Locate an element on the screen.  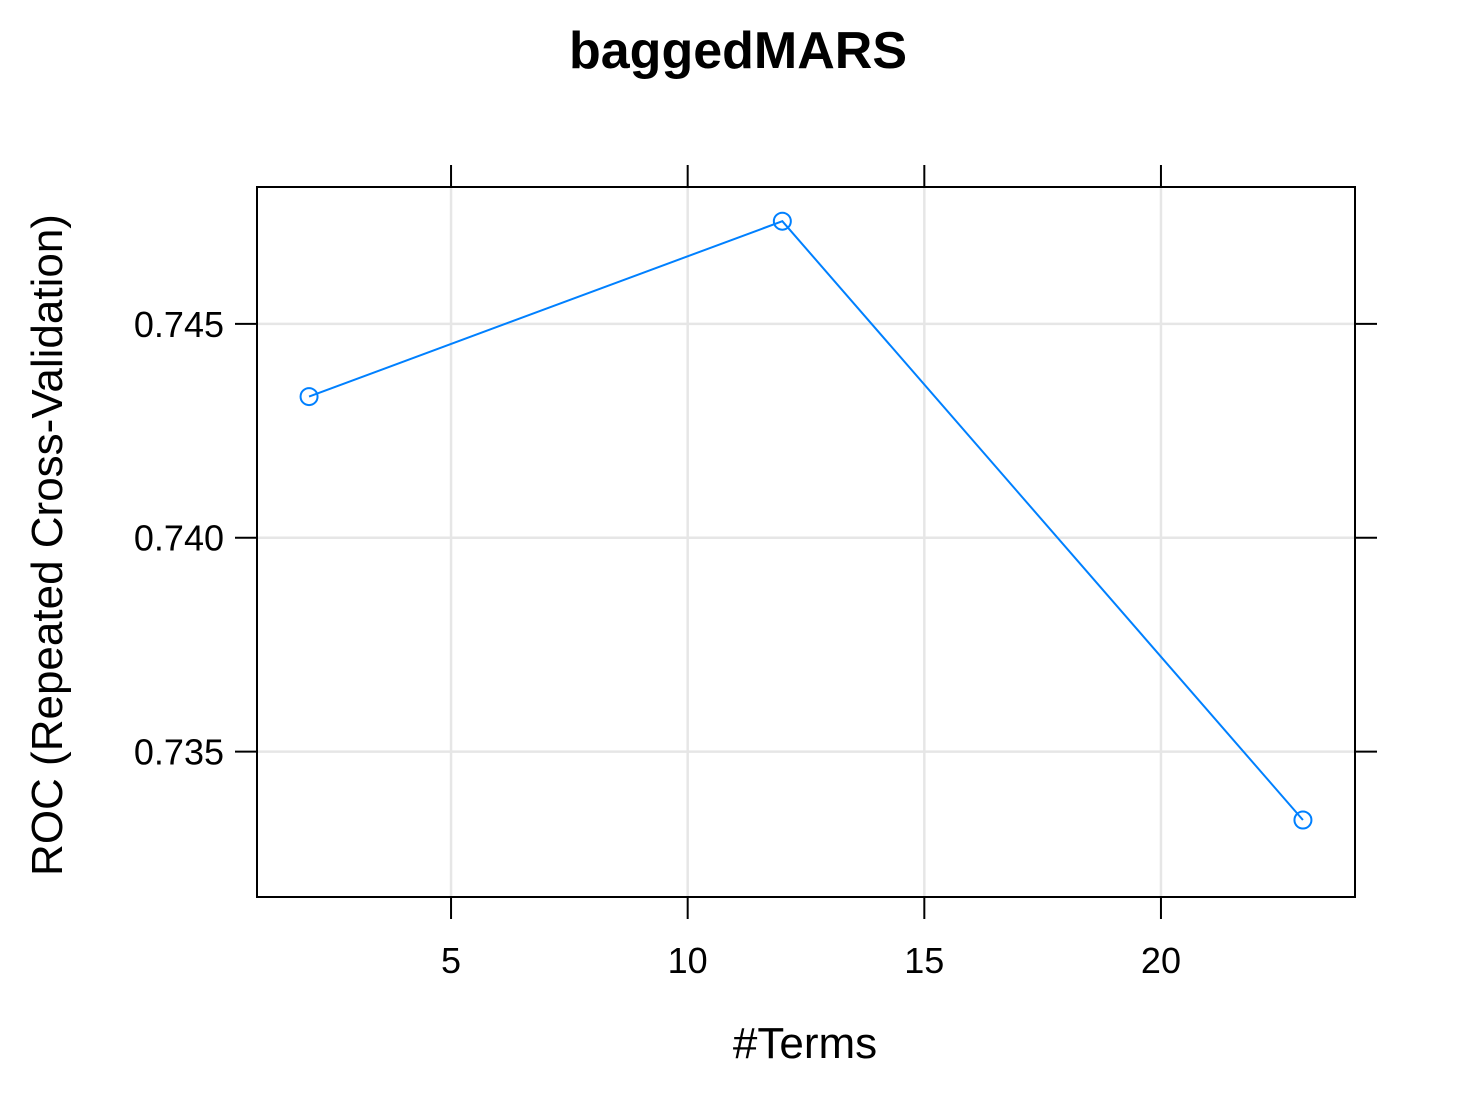
x-tick-label: 5 is located at coordinates (451, 960).